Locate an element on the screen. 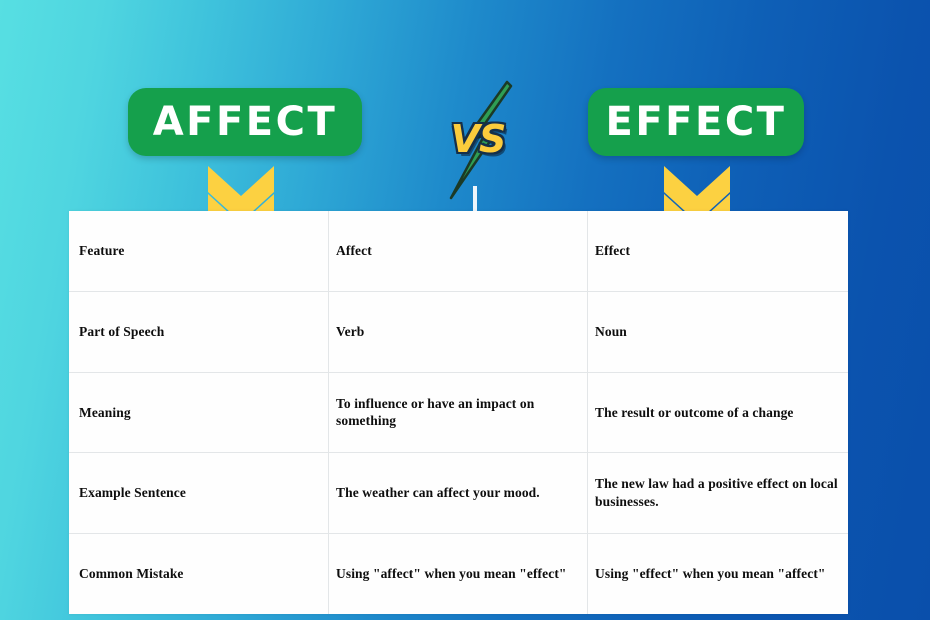  cell-affect: Using "affect" when you mean "effect" is located at coordinates (458, 574).